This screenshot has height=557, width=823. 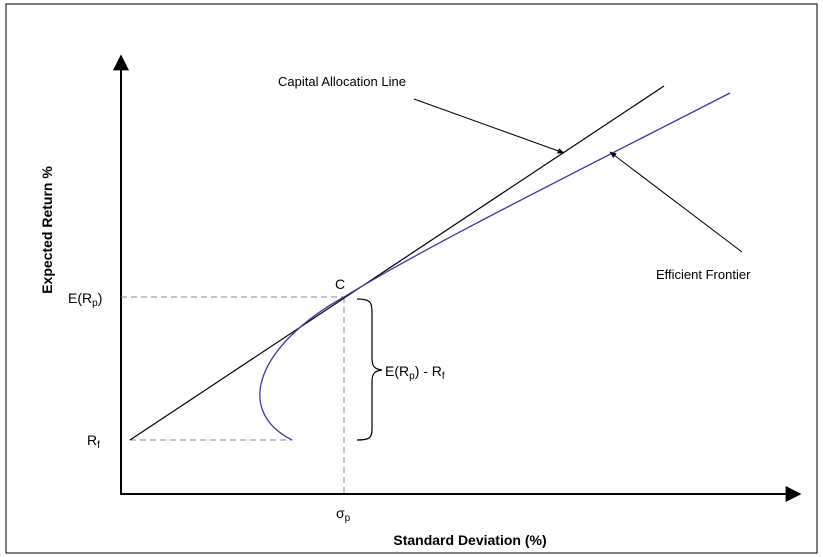 What do you see at coordinates (489, 126) in the screenshot?
I see `cal-callout-arrow` at bounding box center [489, 126].